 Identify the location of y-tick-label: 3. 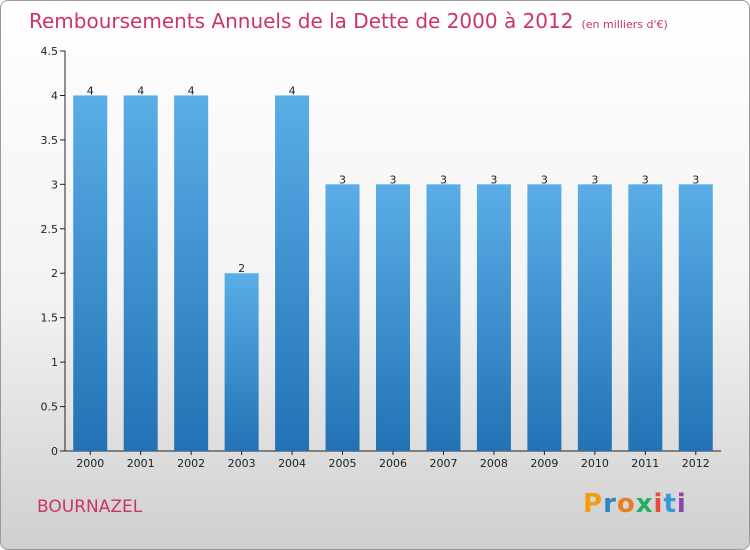
(54, 184).